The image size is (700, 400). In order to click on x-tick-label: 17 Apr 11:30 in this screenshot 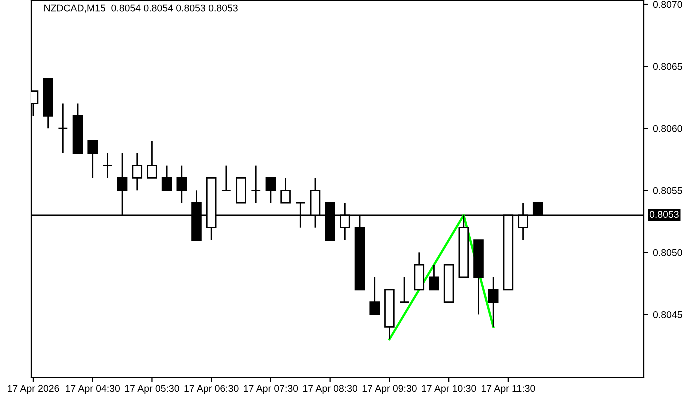, I will do `click(509, 389)`.